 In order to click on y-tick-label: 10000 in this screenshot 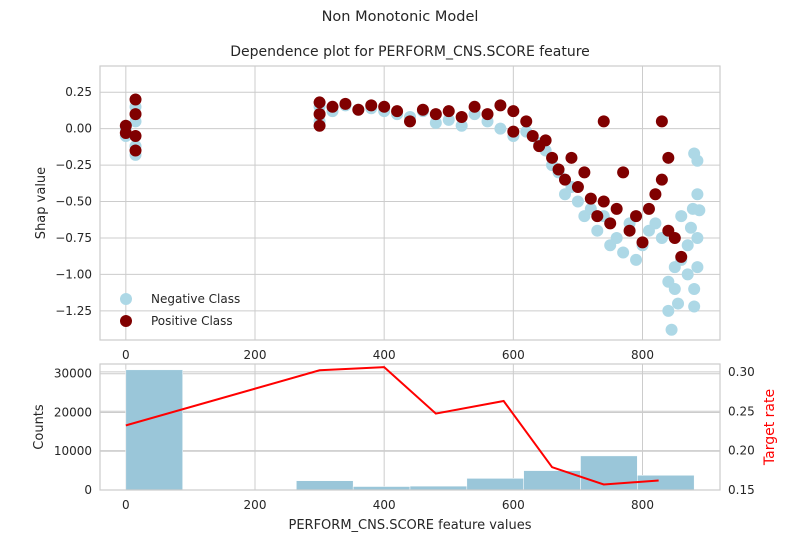, I will do `click(73, 451)`.